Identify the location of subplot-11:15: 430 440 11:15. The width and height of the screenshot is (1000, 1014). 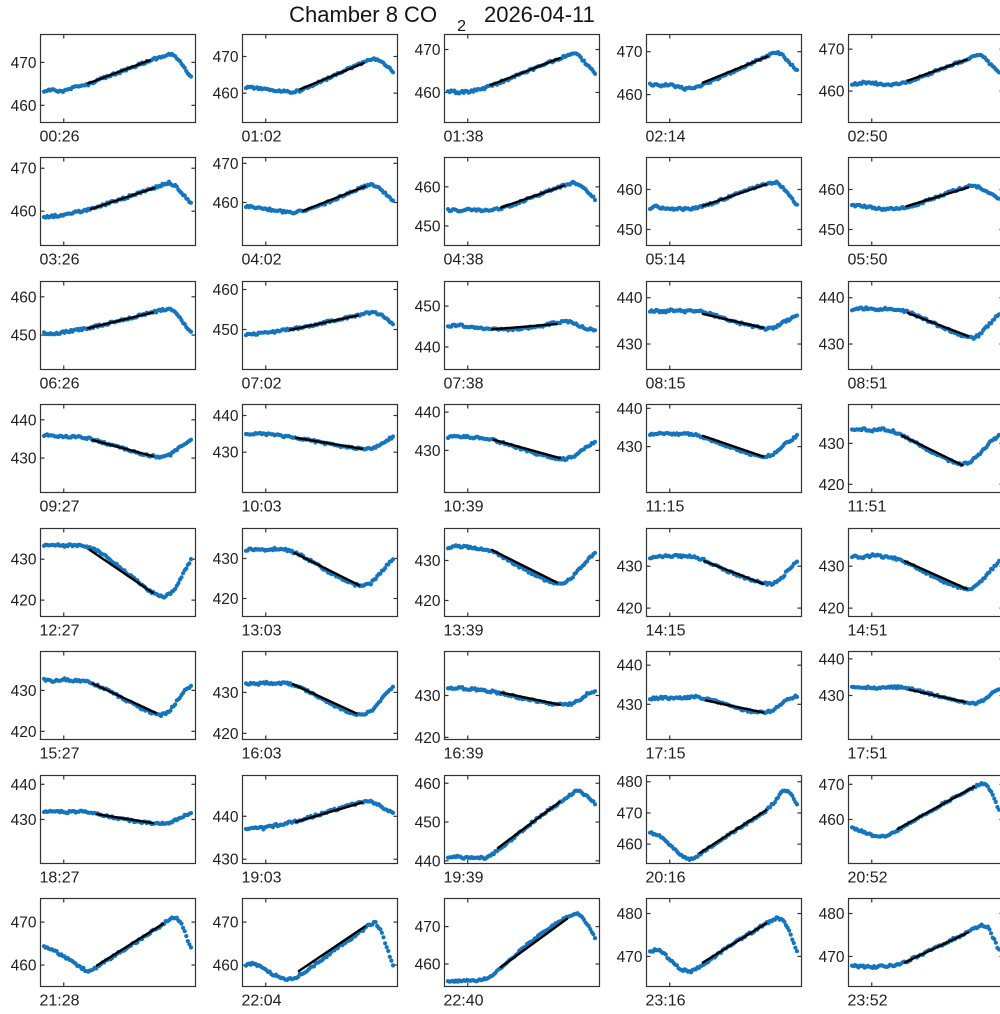
(710, 458).